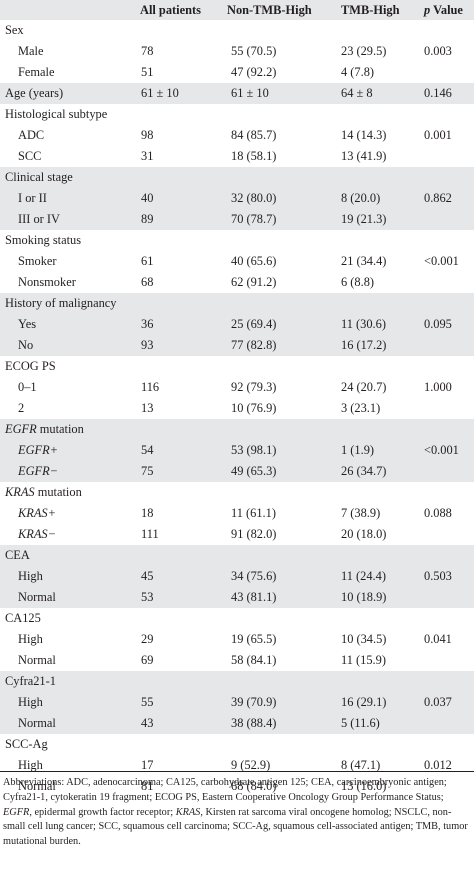  I want to click on cell-all-patients: 43, so click(179, 723).